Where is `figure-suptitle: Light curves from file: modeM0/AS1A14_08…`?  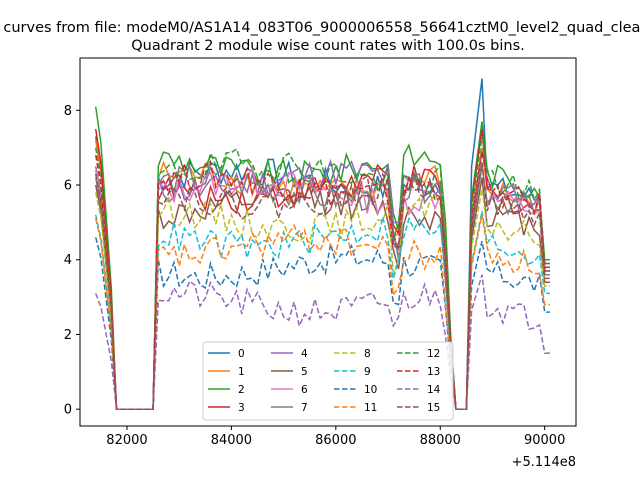
figure-suptitle: Light curves from file: modeM0/AS1A14_08… is located at coordinates (320, 28).